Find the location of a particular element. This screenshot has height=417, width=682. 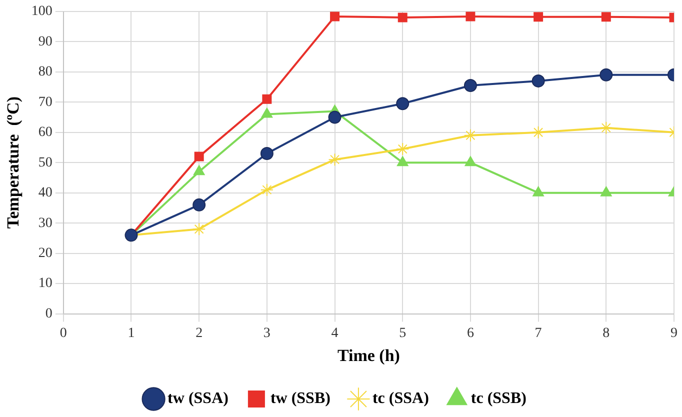

y-tick-label: 0 is located at coordinates (48, 314).